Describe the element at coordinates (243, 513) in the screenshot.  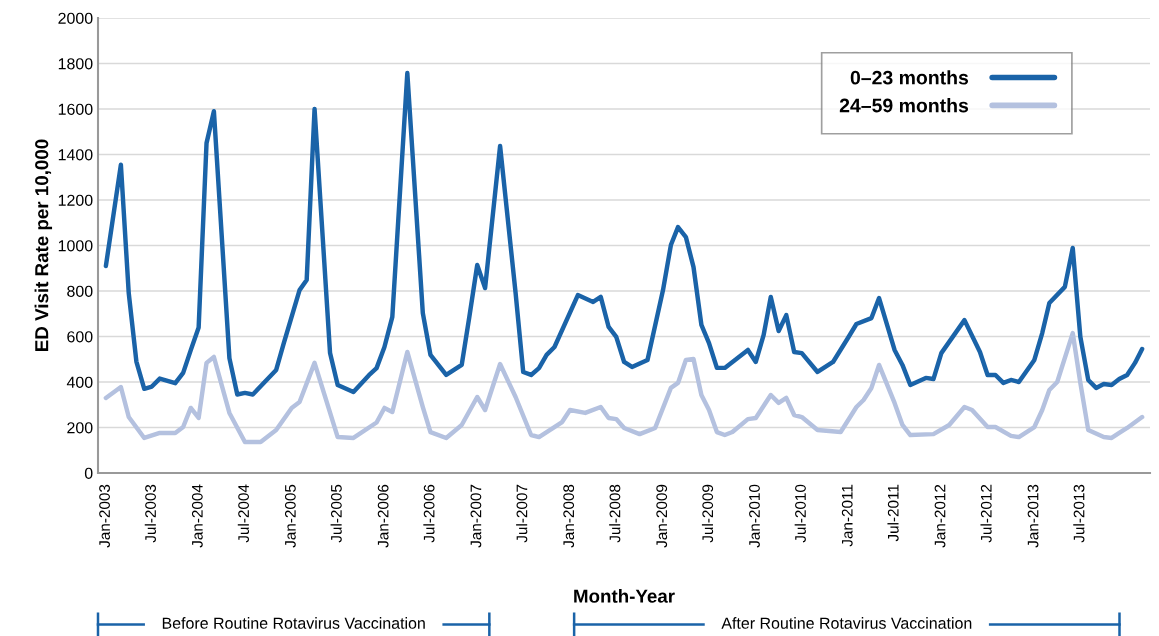
I see `x-tick-label: Jul-2004` at that location.